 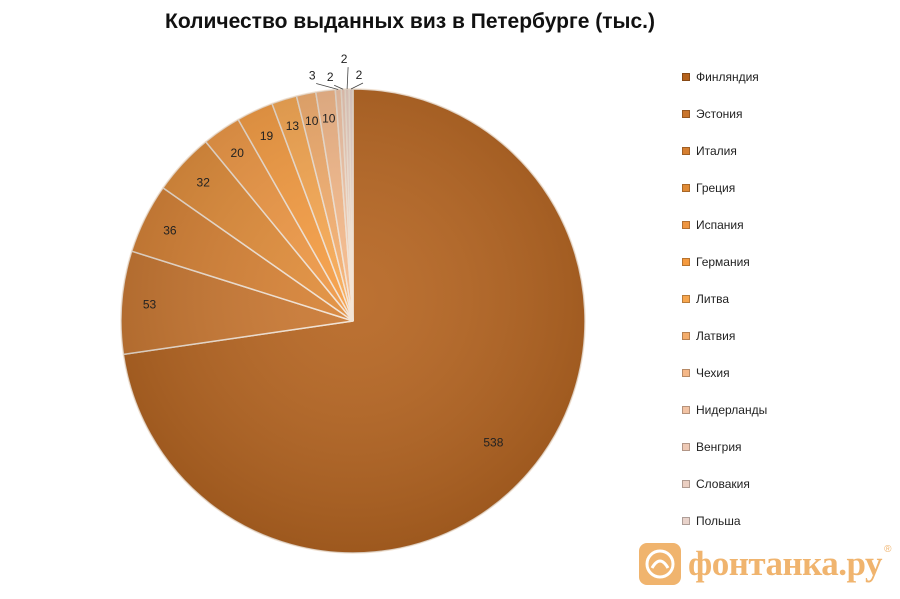 I want to click on legend-label: Финляндия, so click(x=727, y=76).